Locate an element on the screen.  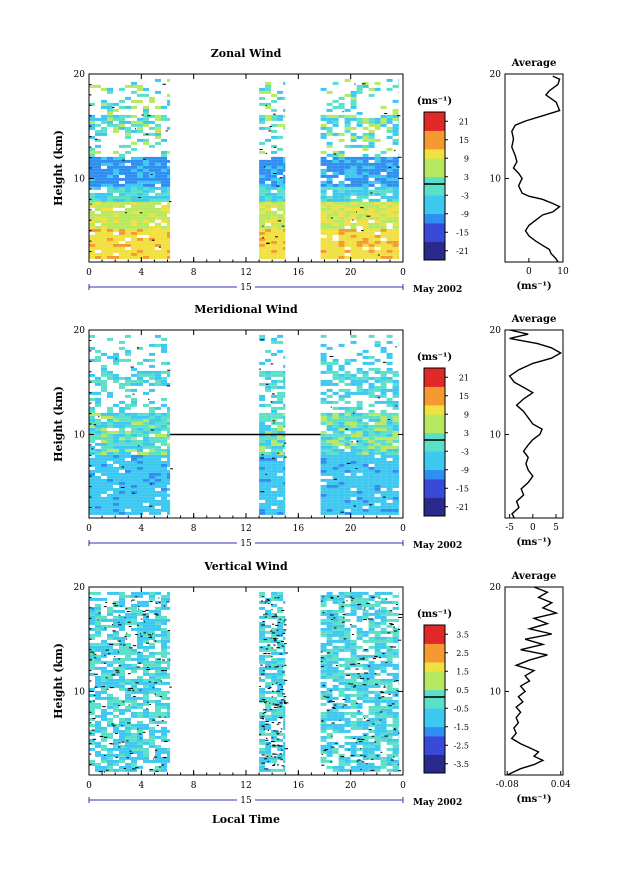
colorbar-tick-label: -15 is located at coordinates (462, 488).